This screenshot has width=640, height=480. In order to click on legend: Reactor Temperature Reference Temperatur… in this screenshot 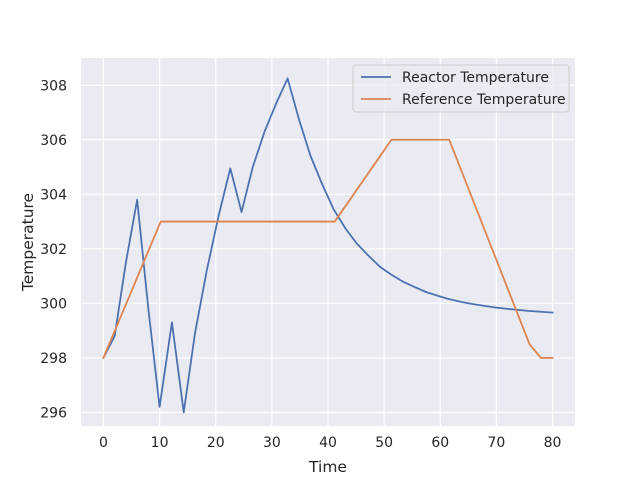, I will do `click(461, 88)`.